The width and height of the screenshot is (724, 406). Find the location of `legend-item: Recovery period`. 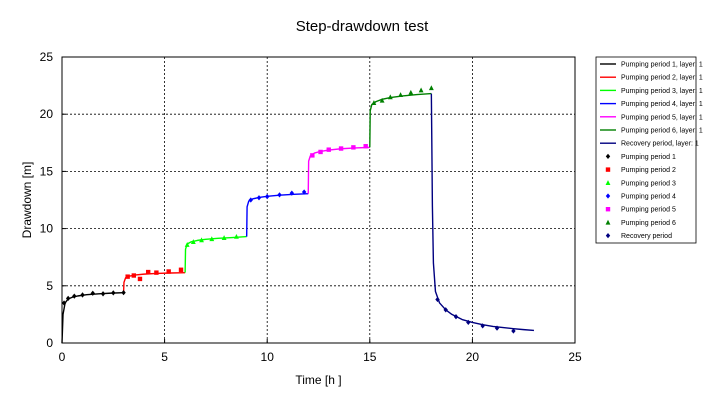

legend-item: Recovery period is located at coordinates (638, 236).